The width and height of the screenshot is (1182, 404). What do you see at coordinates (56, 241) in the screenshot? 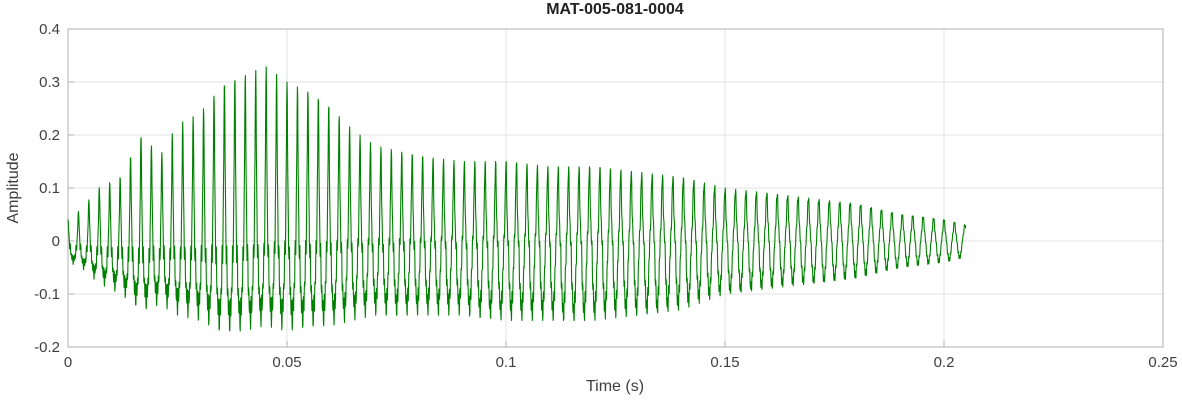
I see `y-tick-label: 0` at bounding box center [56, 241].